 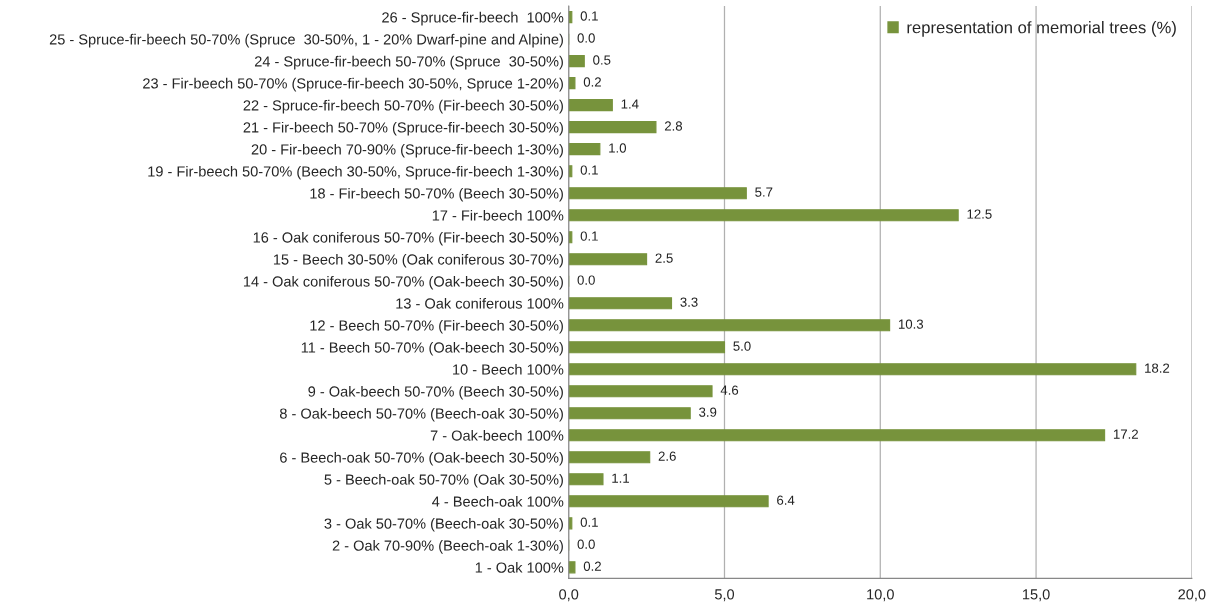 I want to click on data-label: 2.8, so click(x=673, y=126).